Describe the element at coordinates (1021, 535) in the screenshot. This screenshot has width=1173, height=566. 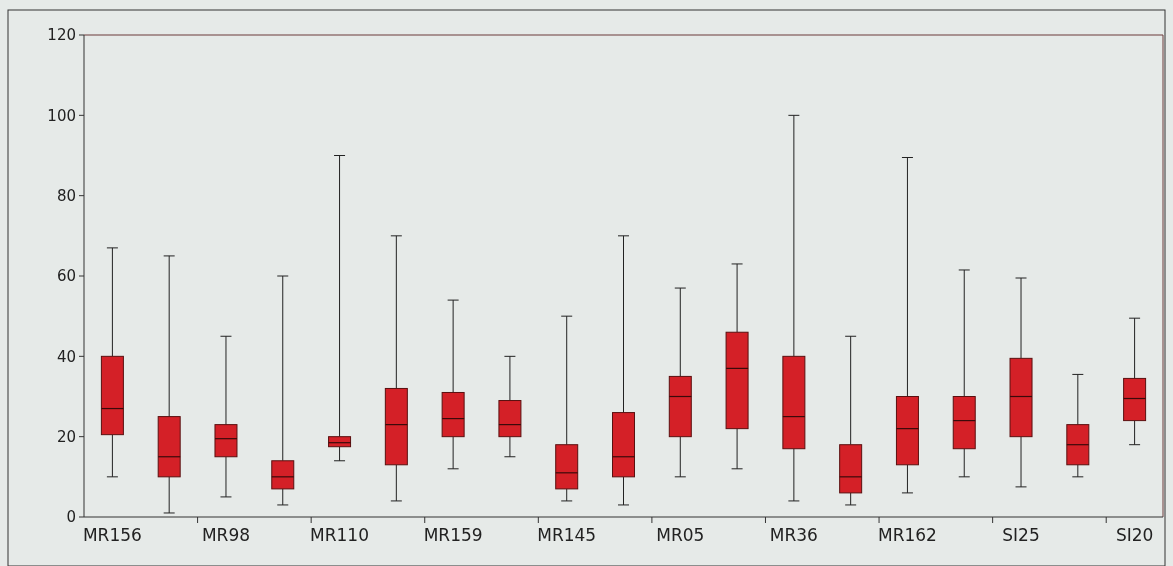
I see `x-tick-label: SI25` at that location.